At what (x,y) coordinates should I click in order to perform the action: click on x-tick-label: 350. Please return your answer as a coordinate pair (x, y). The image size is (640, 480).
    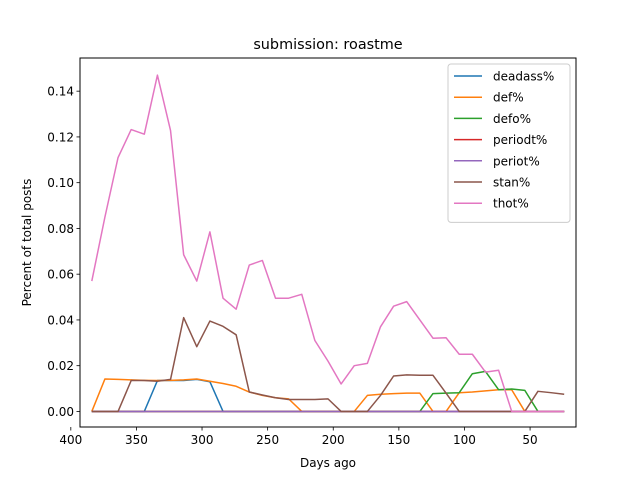
    Looking at the image, I should click on (136, 440).